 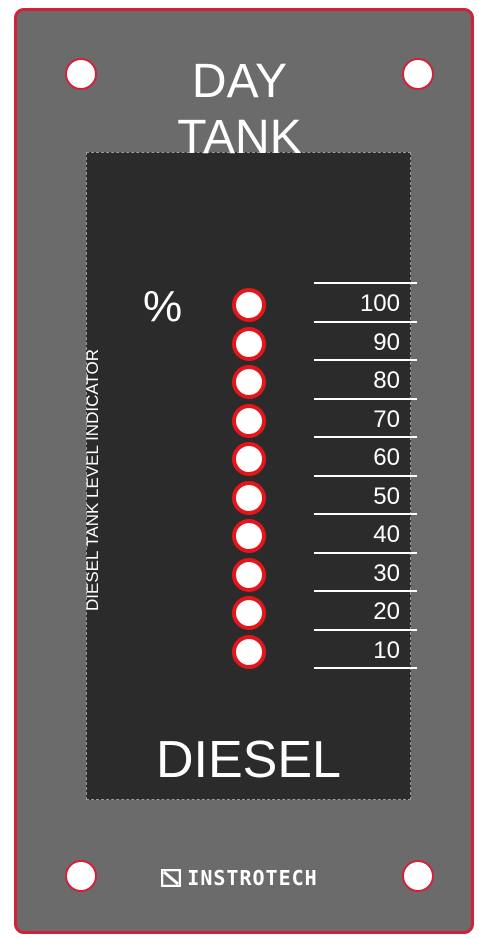 I want to click on mounting-hole-top-left, so click(x=81, y=74).